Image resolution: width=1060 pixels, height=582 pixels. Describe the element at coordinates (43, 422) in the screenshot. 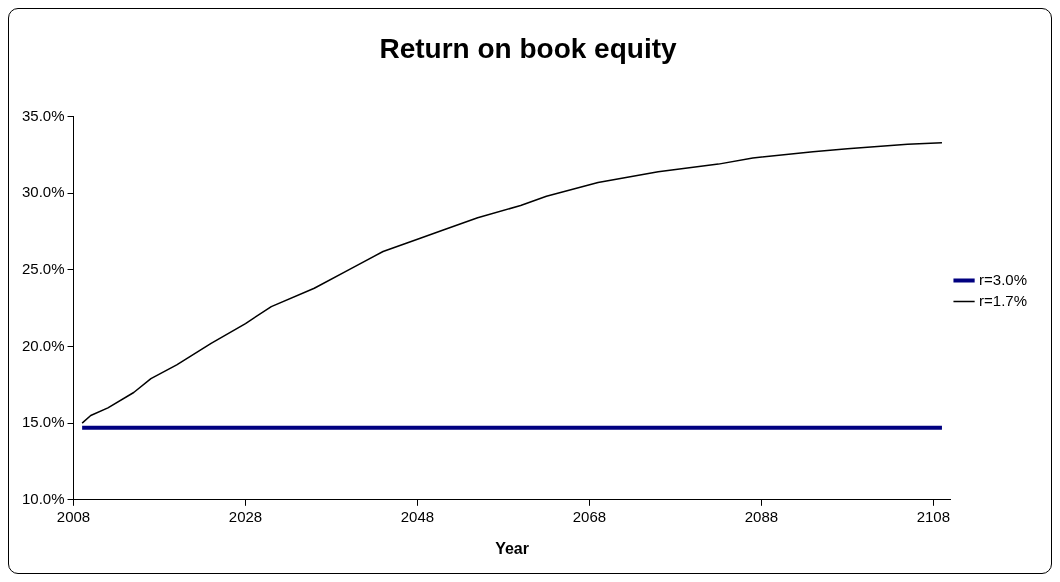

I see `y-tick-label: 15.0%` at that location.